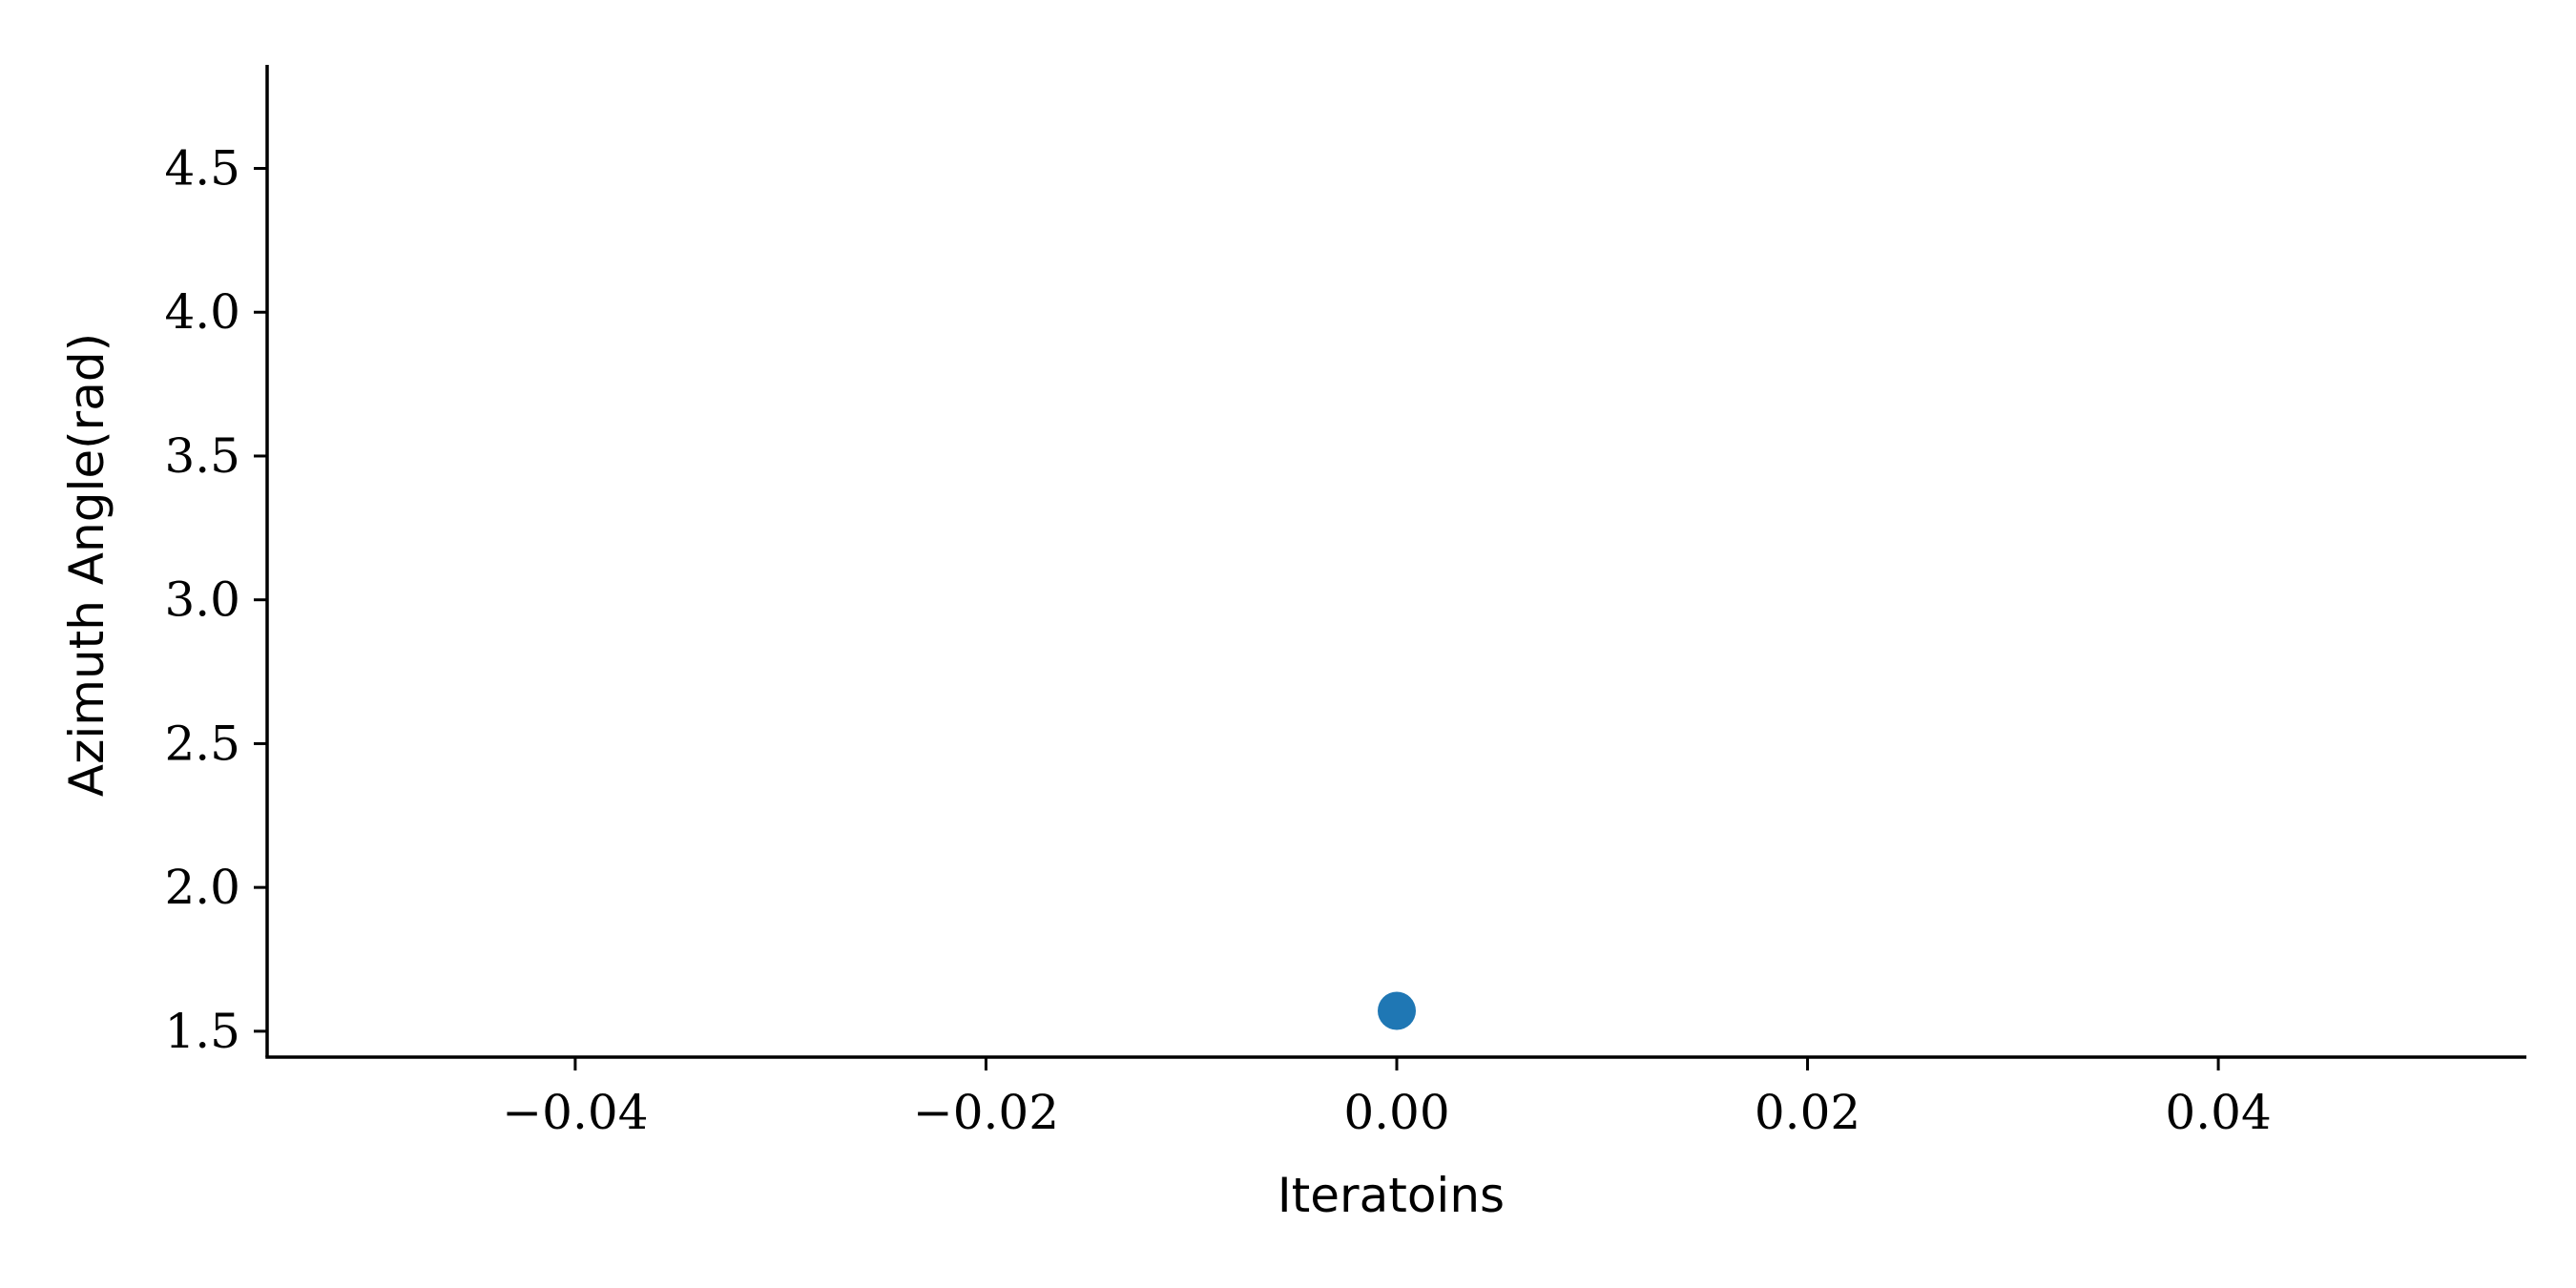 This screenshot has width=2576, height=1288. Describe the element at coordinates (86, 565) in the screenshot. I see `y-axis-label: Azimuth Angle(rad)` at that location.